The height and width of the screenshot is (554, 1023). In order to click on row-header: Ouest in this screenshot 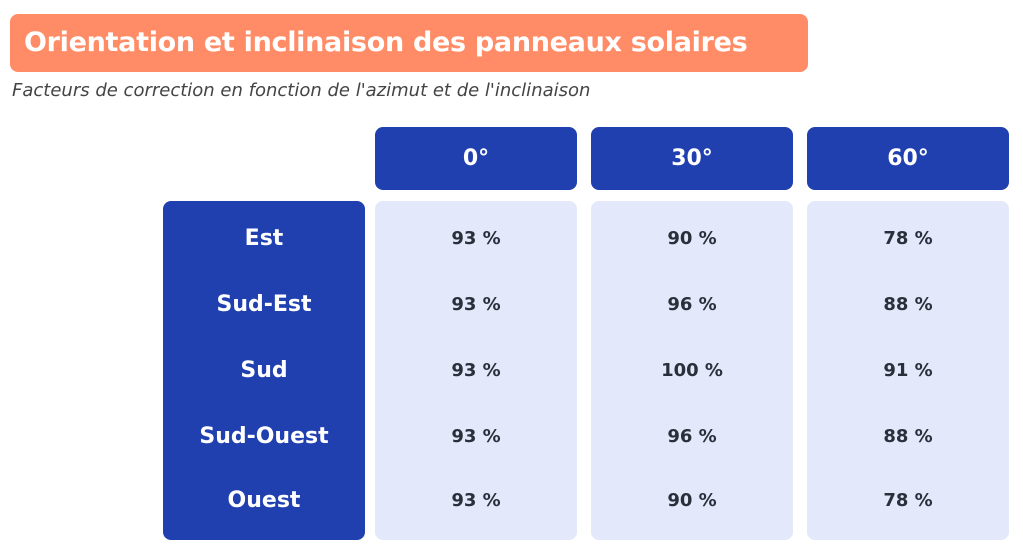, I will do `click(264, 500)`.